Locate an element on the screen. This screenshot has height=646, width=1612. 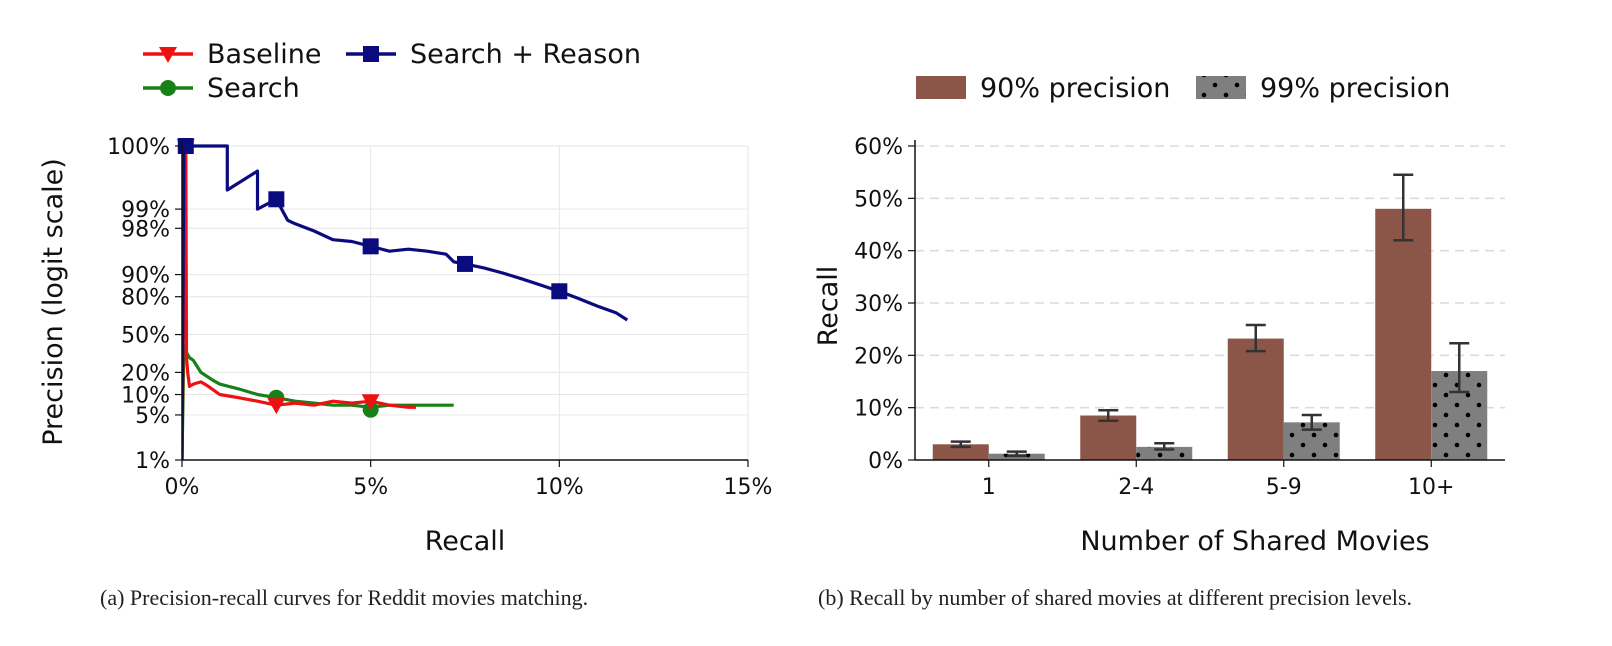
y-tick-label: 30% is located at coordinates (878, 304).